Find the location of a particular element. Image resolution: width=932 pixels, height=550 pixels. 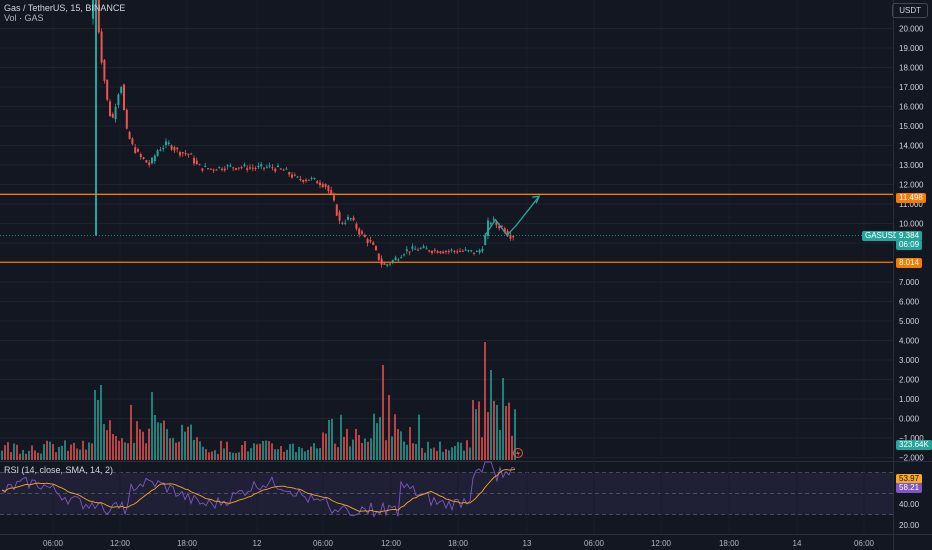

resistance-price-badge: 11.498 is located at coordinates (911, 198).